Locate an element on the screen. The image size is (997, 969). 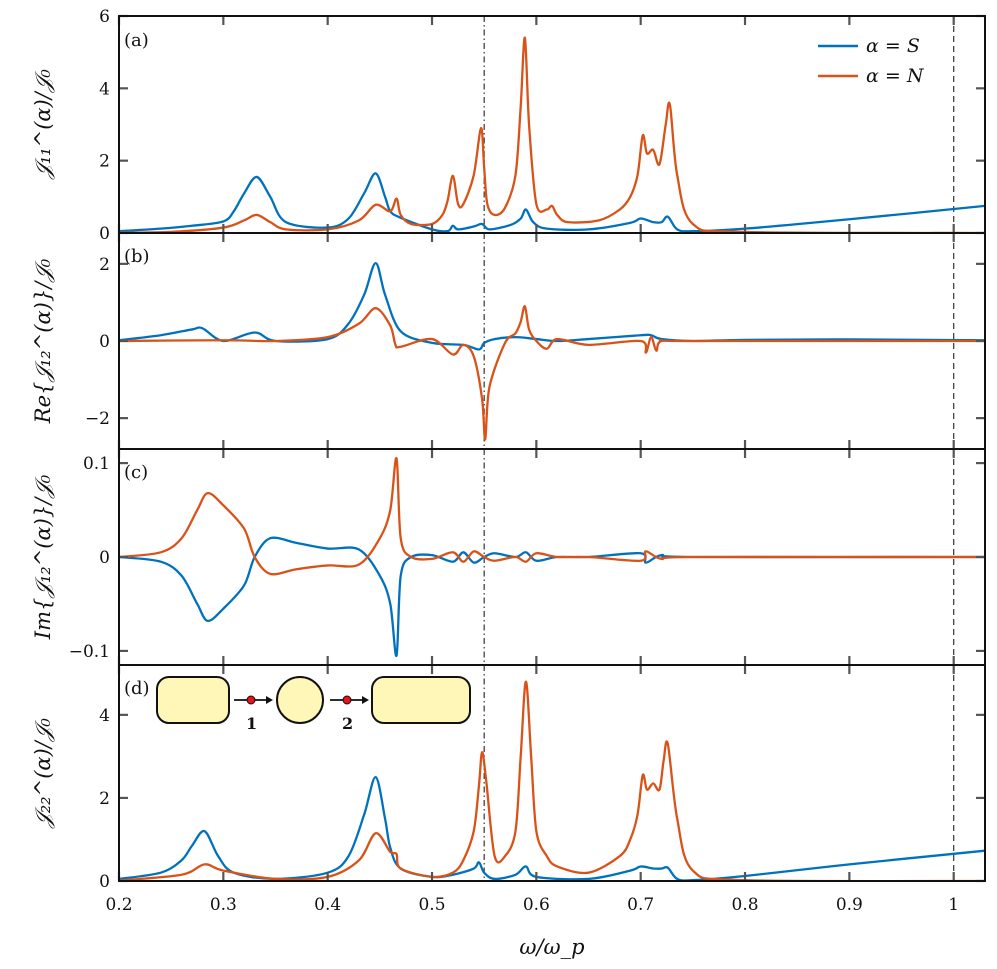
panel-tag-c: (c) is located at coordinates (136, 472).